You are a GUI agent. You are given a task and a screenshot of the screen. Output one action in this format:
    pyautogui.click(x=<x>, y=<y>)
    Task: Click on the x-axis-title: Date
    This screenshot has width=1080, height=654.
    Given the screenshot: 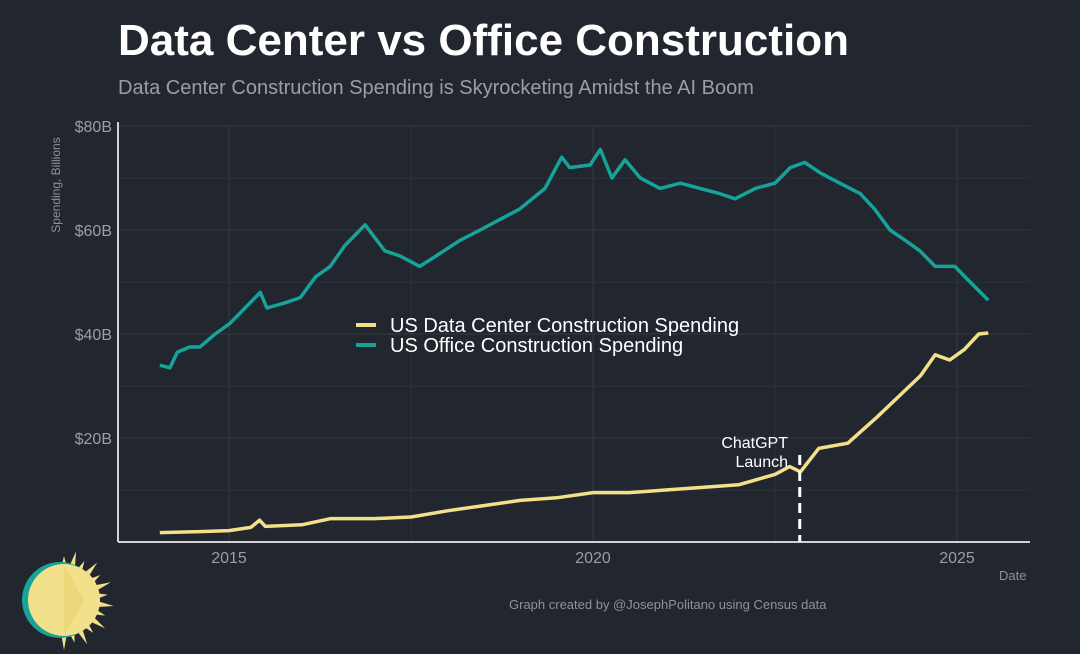 What is the action you would take?
    pyautogui.click(x=1013, y=575)
    